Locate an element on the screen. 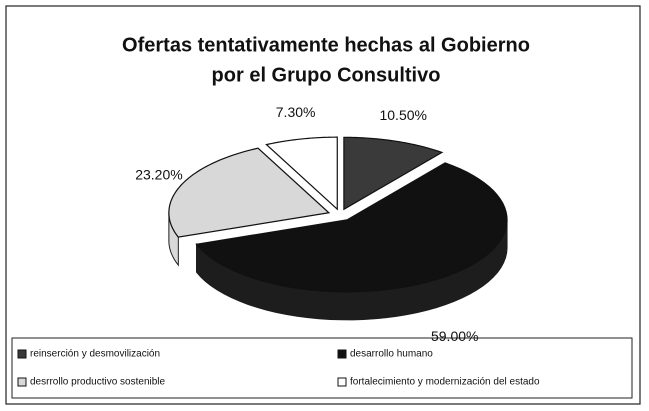 The height and width of the screenshot is (411, 649). value-label: 7.30% is located at coordinates (296, 112).